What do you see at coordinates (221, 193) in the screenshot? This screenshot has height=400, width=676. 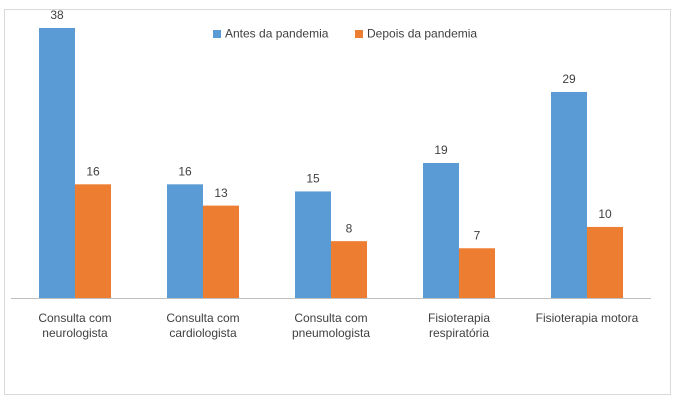 I see `data-label: 13` at bounding box center [221, 193].